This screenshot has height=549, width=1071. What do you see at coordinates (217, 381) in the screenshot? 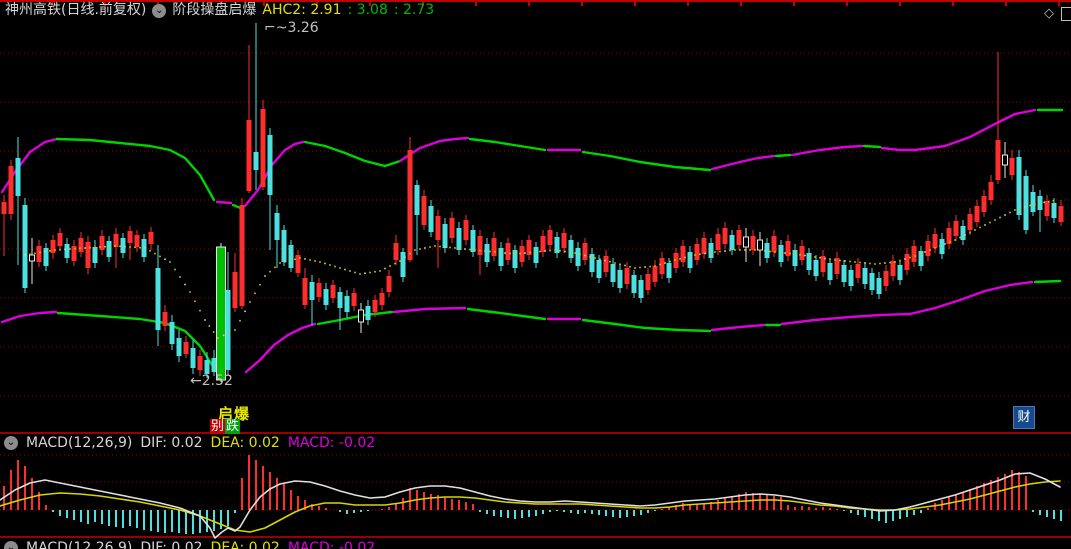
I see `low-price-label: 2.52` at bounding box center [217, 381].